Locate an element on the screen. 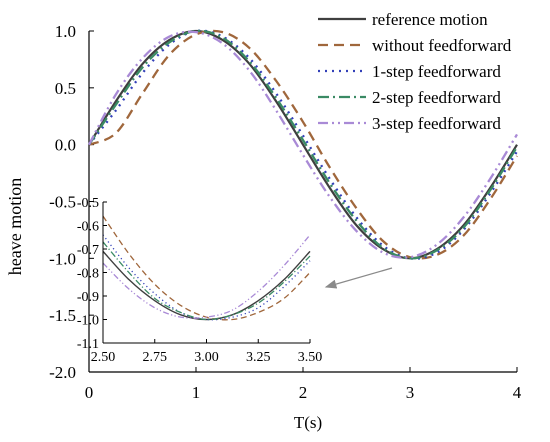  x-tick-label: 1 is located at coordinates (196, 392).